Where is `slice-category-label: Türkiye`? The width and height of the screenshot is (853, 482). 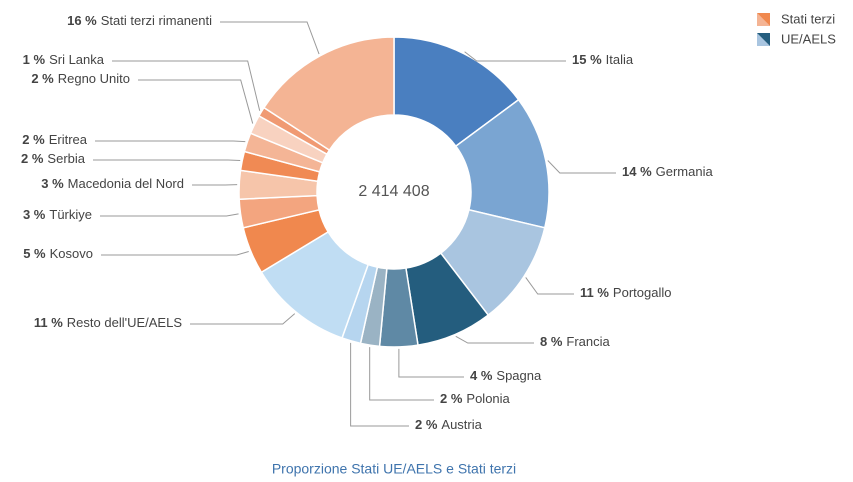 slice-category-label: Türkiye is located at coordinates (70, 214).